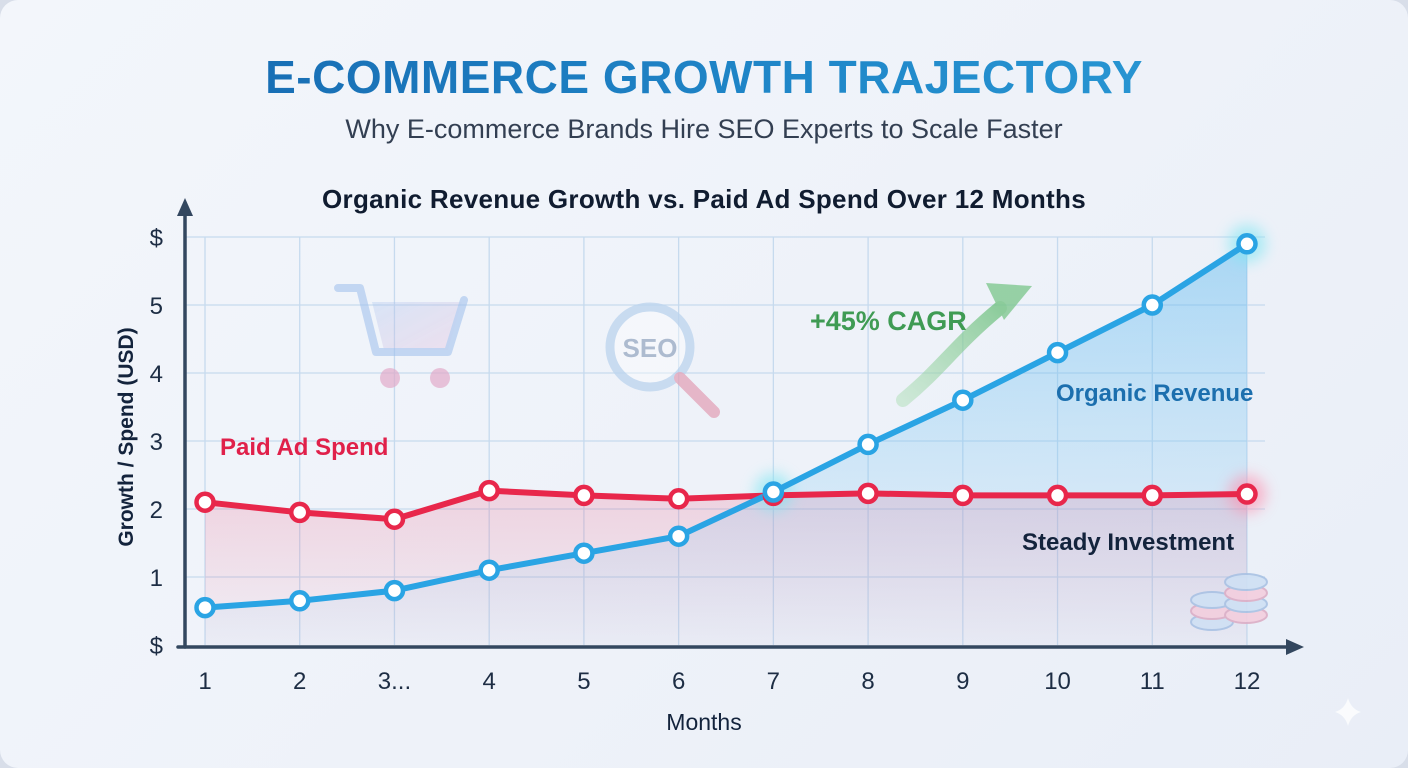 The image size is (1408, 768). I want to click on y-tick-label: 2, so click(156, 510).